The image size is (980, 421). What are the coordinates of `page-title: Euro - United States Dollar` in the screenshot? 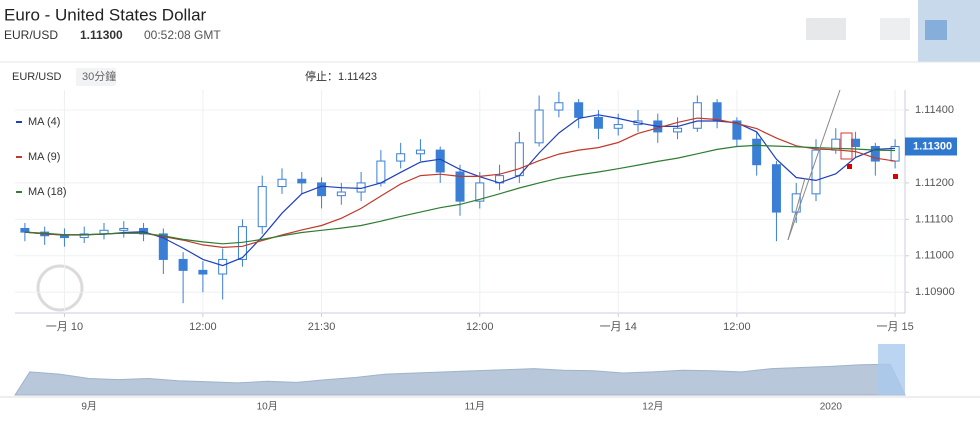 It's located at (105, 14).